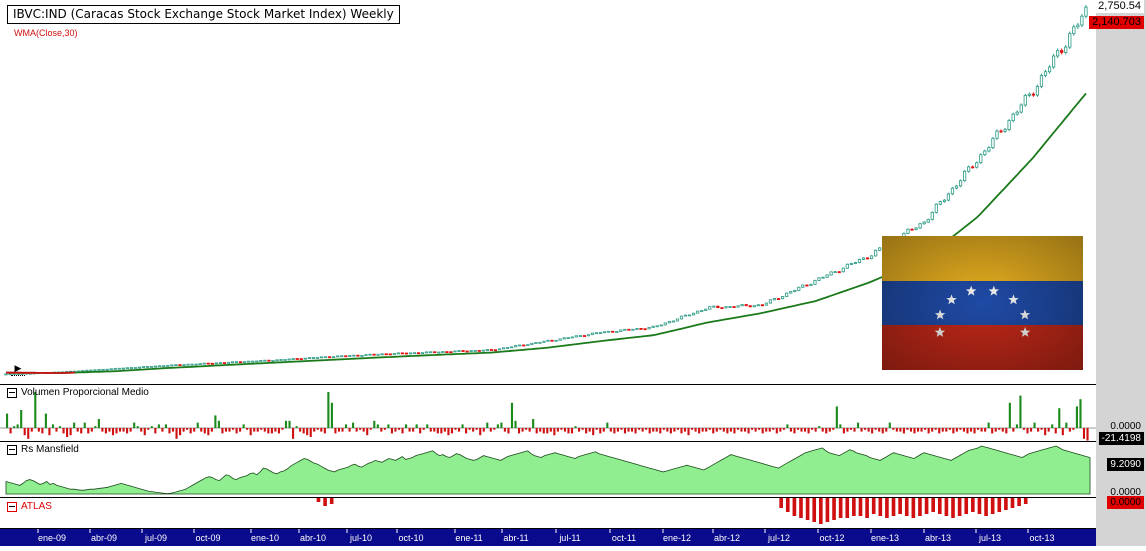 This screenshot has width=1146, height=551. What do you see at coordinates (548, 470) in the screenshot?
I see `mansfield-pane` at bounding box center [548, 470].